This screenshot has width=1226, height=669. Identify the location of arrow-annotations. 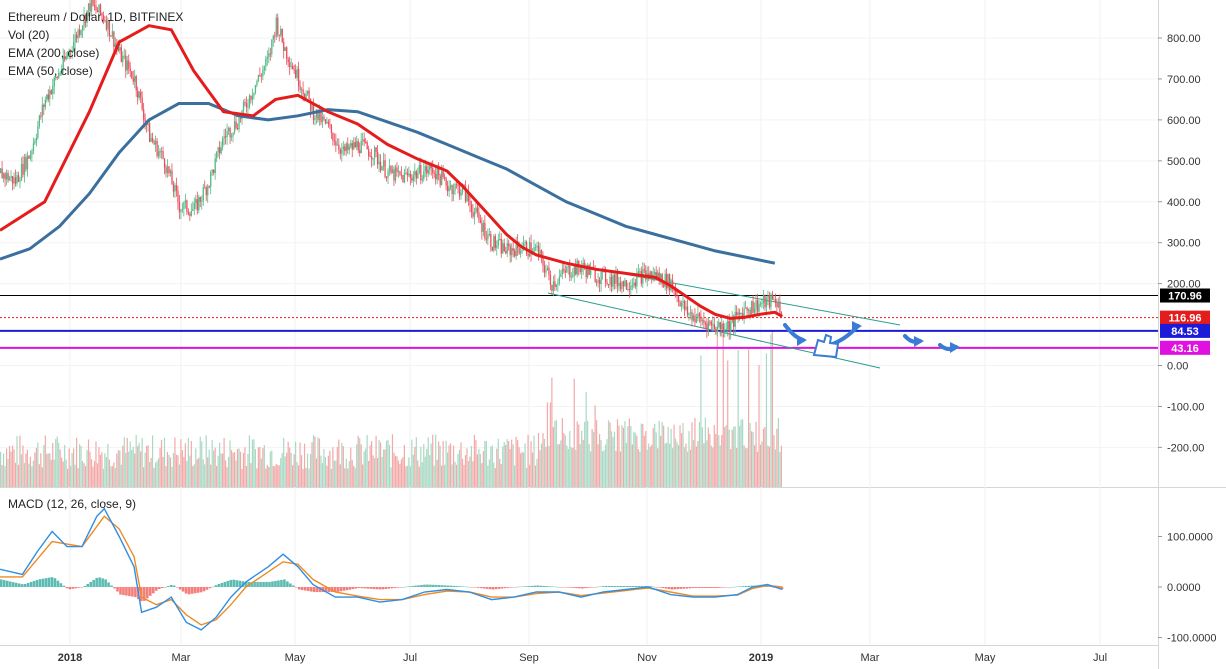
(871, 340).